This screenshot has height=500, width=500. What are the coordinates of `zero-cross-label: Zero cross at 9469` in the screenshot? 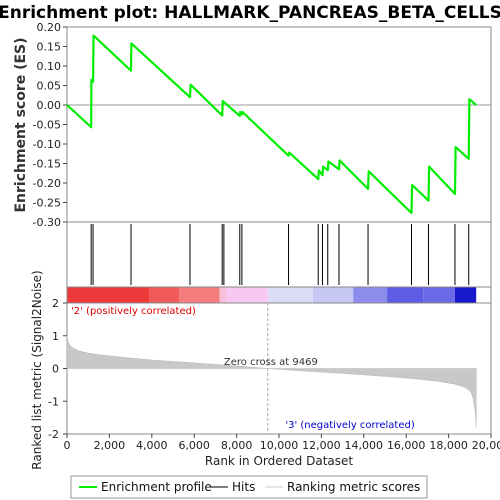 It's located at (271, 362).